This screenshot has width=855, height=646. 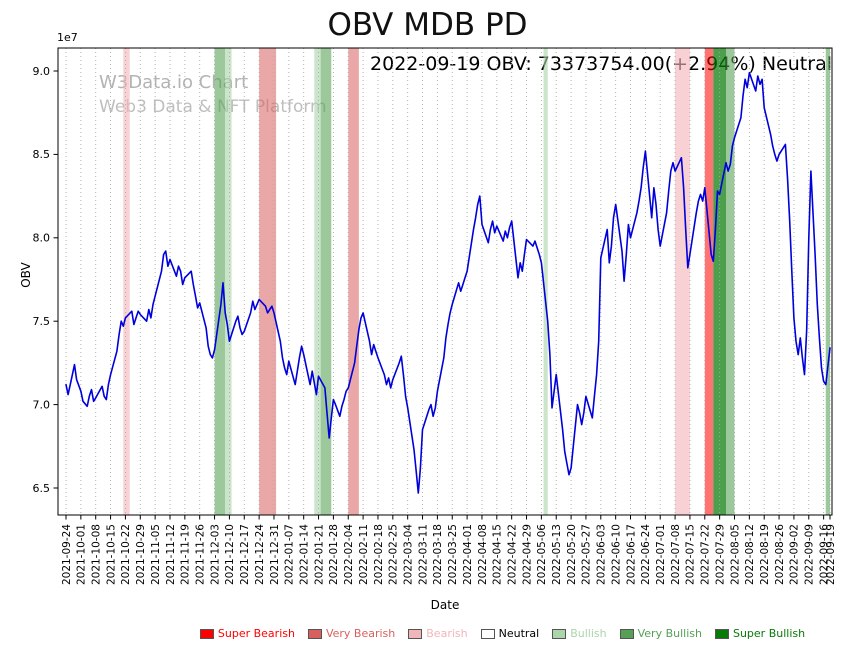 I want to click on svg-text: 2022-01-07, so click(x=290, y=554).